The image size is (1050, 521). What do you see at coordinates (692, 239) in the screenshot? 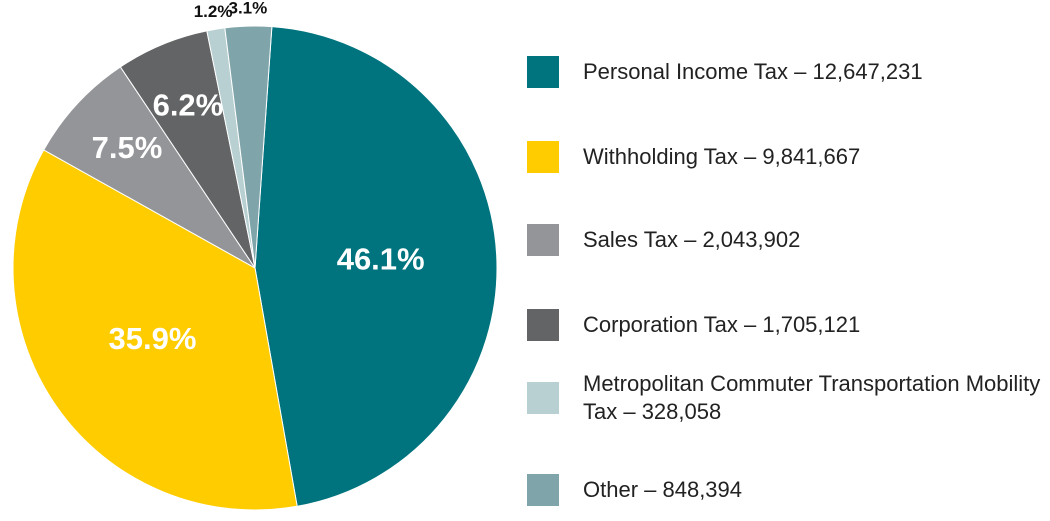
I see `legend-label: Sales Tax – 2,043,902` at bounding box center [692, 239].